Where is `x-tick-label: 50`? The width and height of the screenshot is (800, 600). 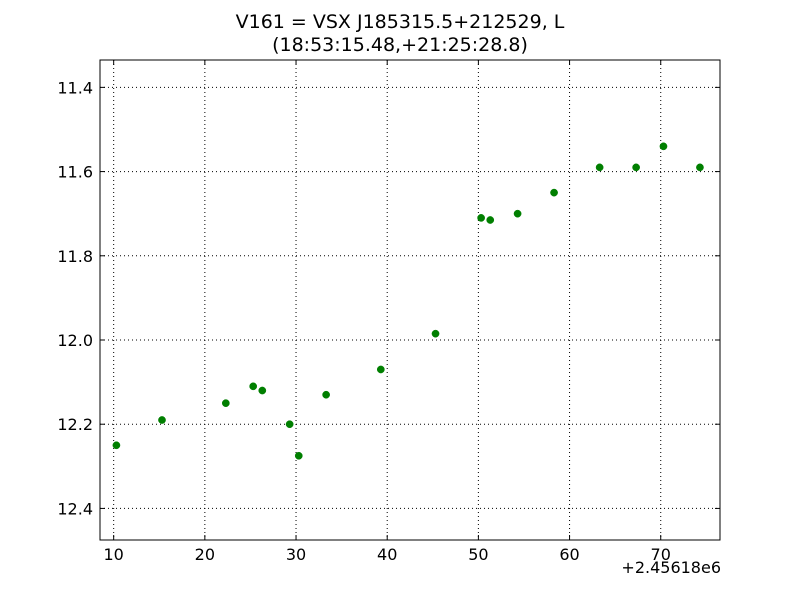 x-tick-label: 50 is located at coordinates (478, 554).